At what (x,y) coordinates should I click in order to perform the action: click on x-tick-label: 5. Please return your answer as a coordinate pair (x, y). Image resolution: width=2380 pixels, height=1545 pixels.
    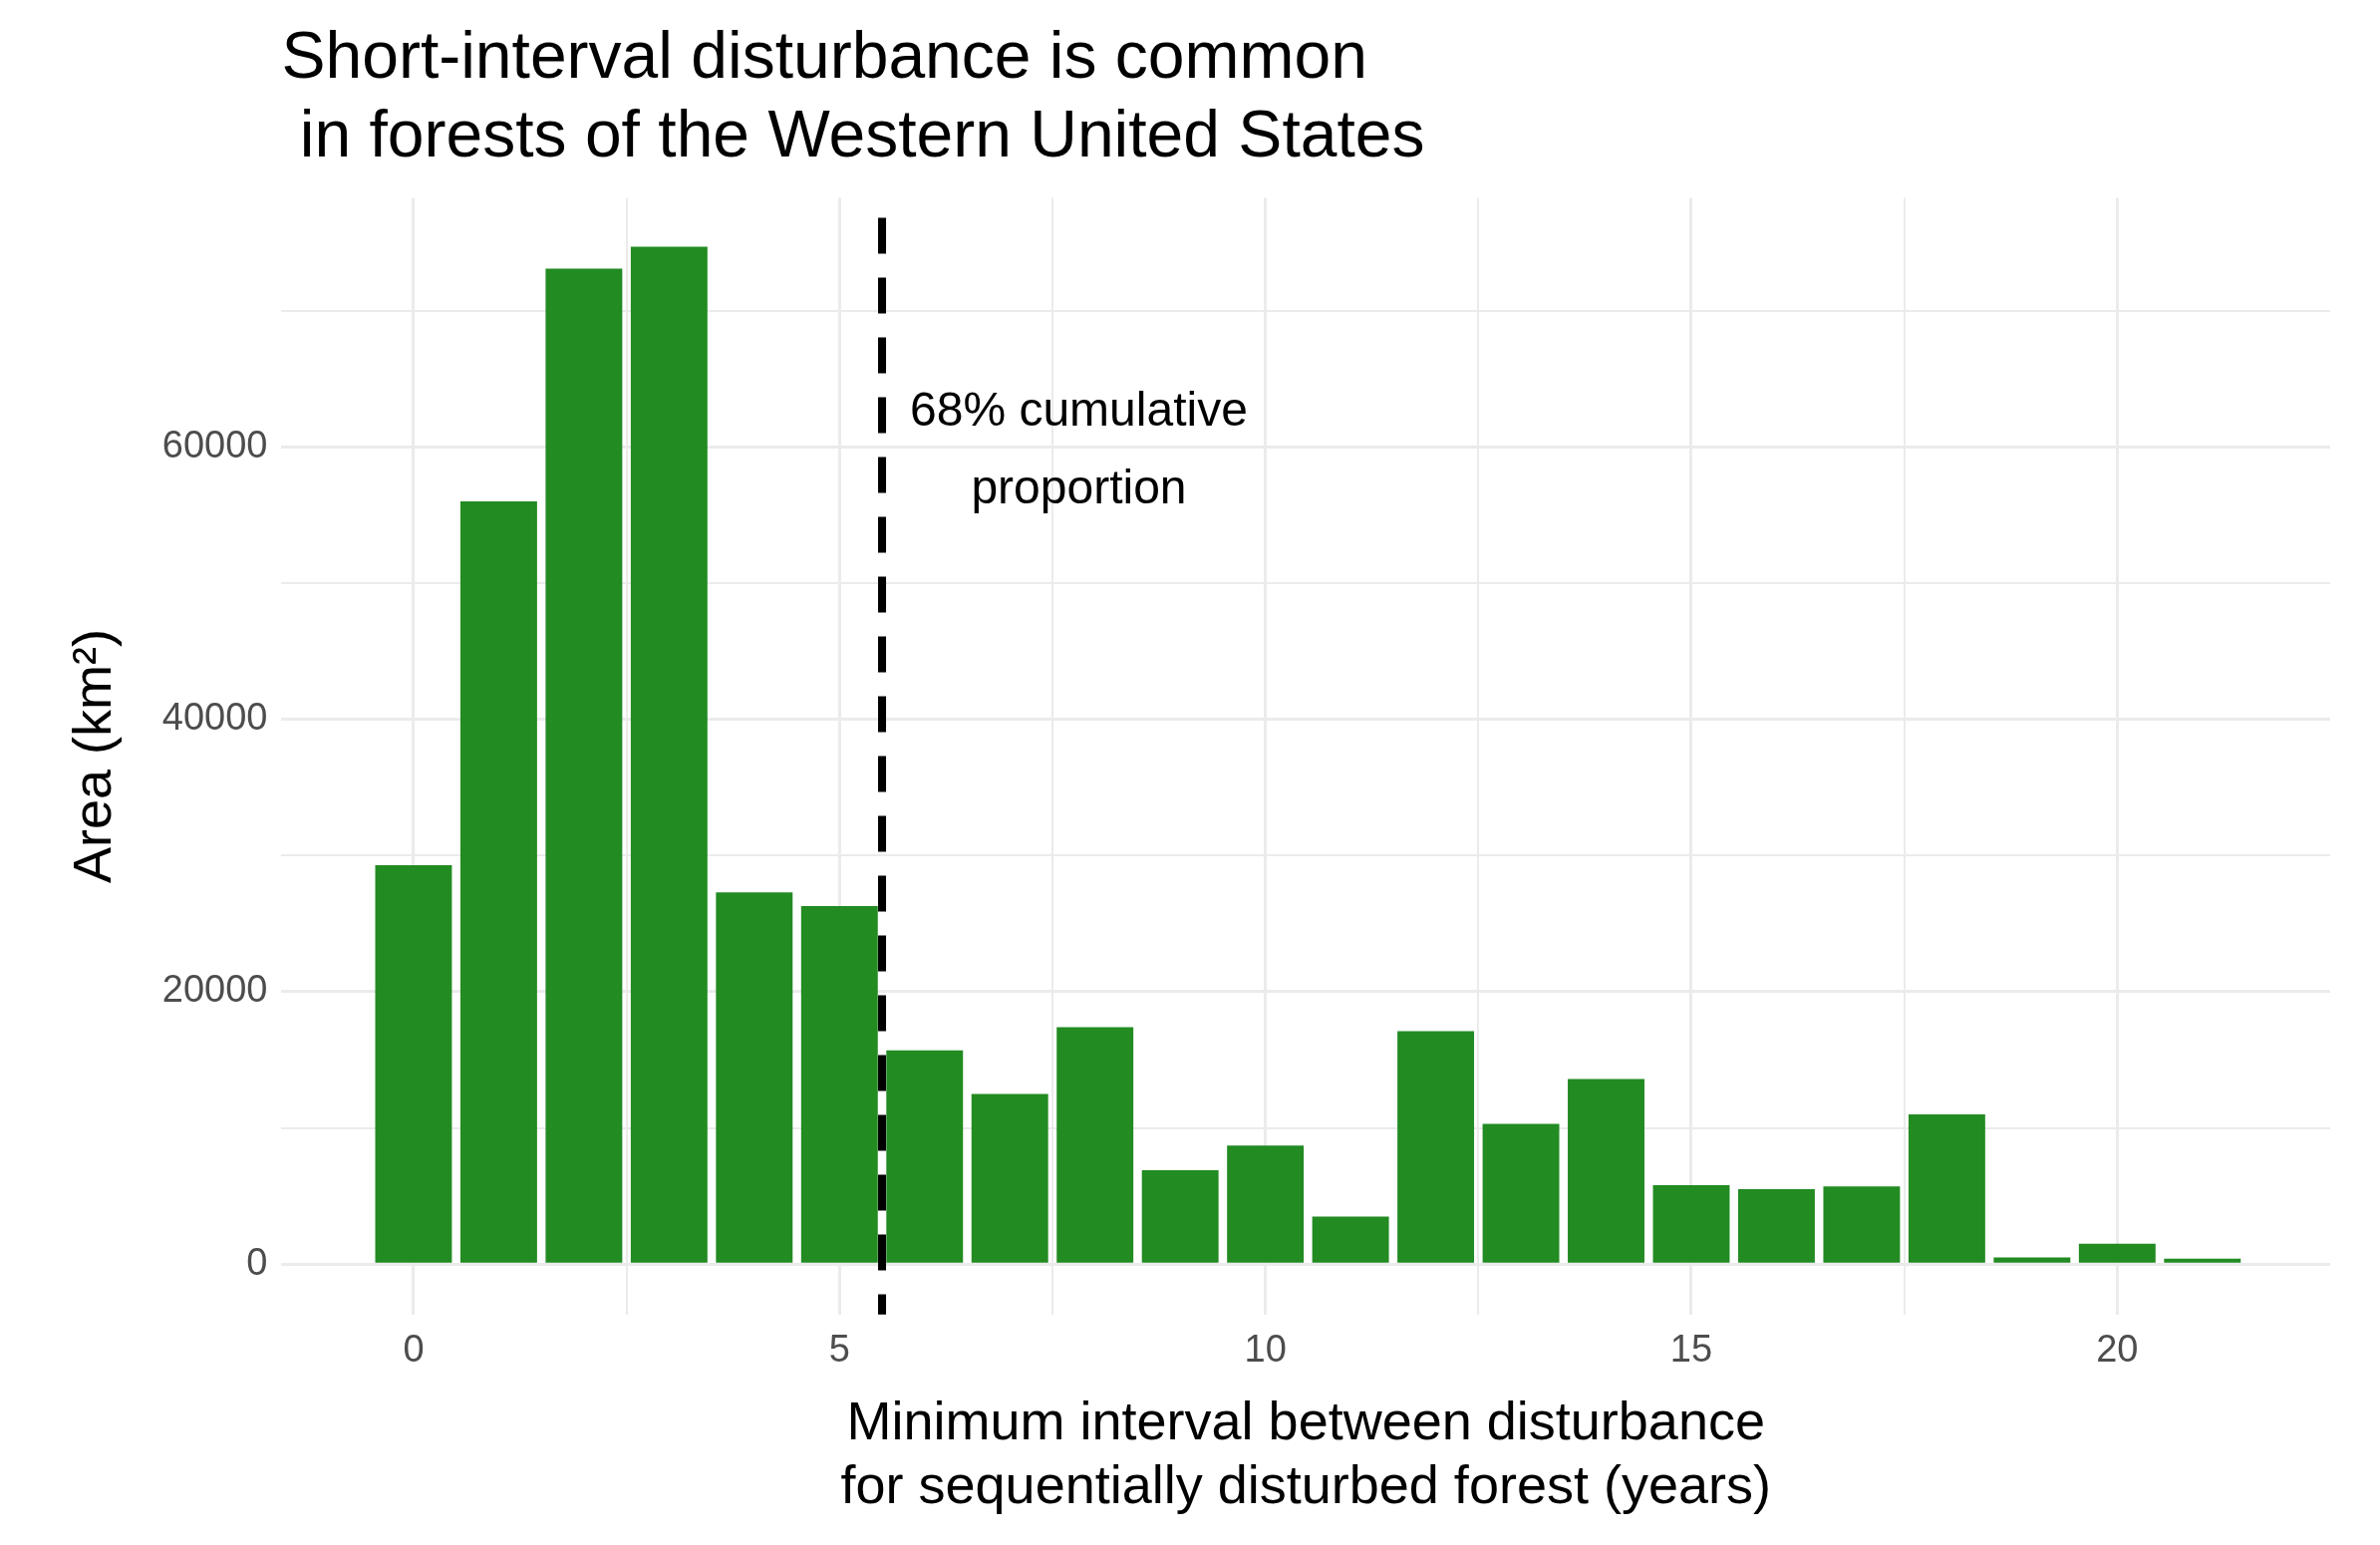
    Looking at the image, I should click on (839, 1350).